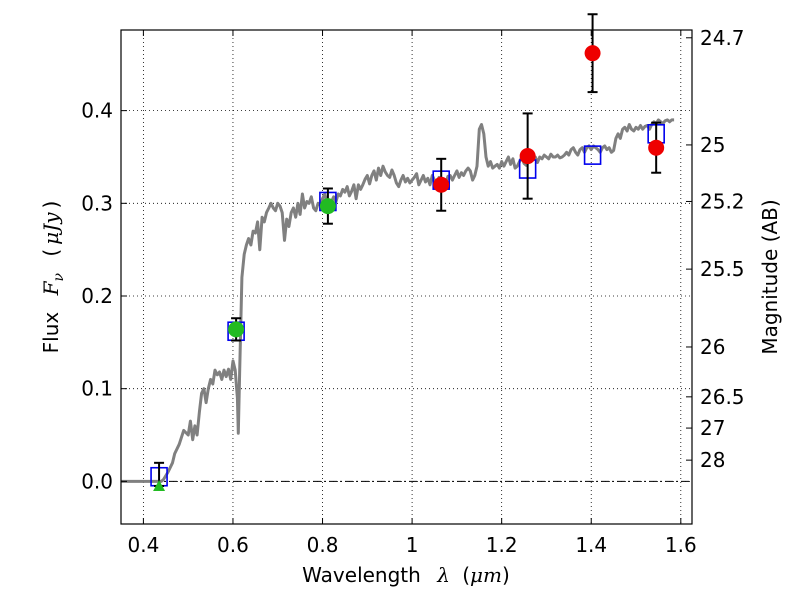  I want to click on mag-tick-label: 25.5, so click(722, 269).